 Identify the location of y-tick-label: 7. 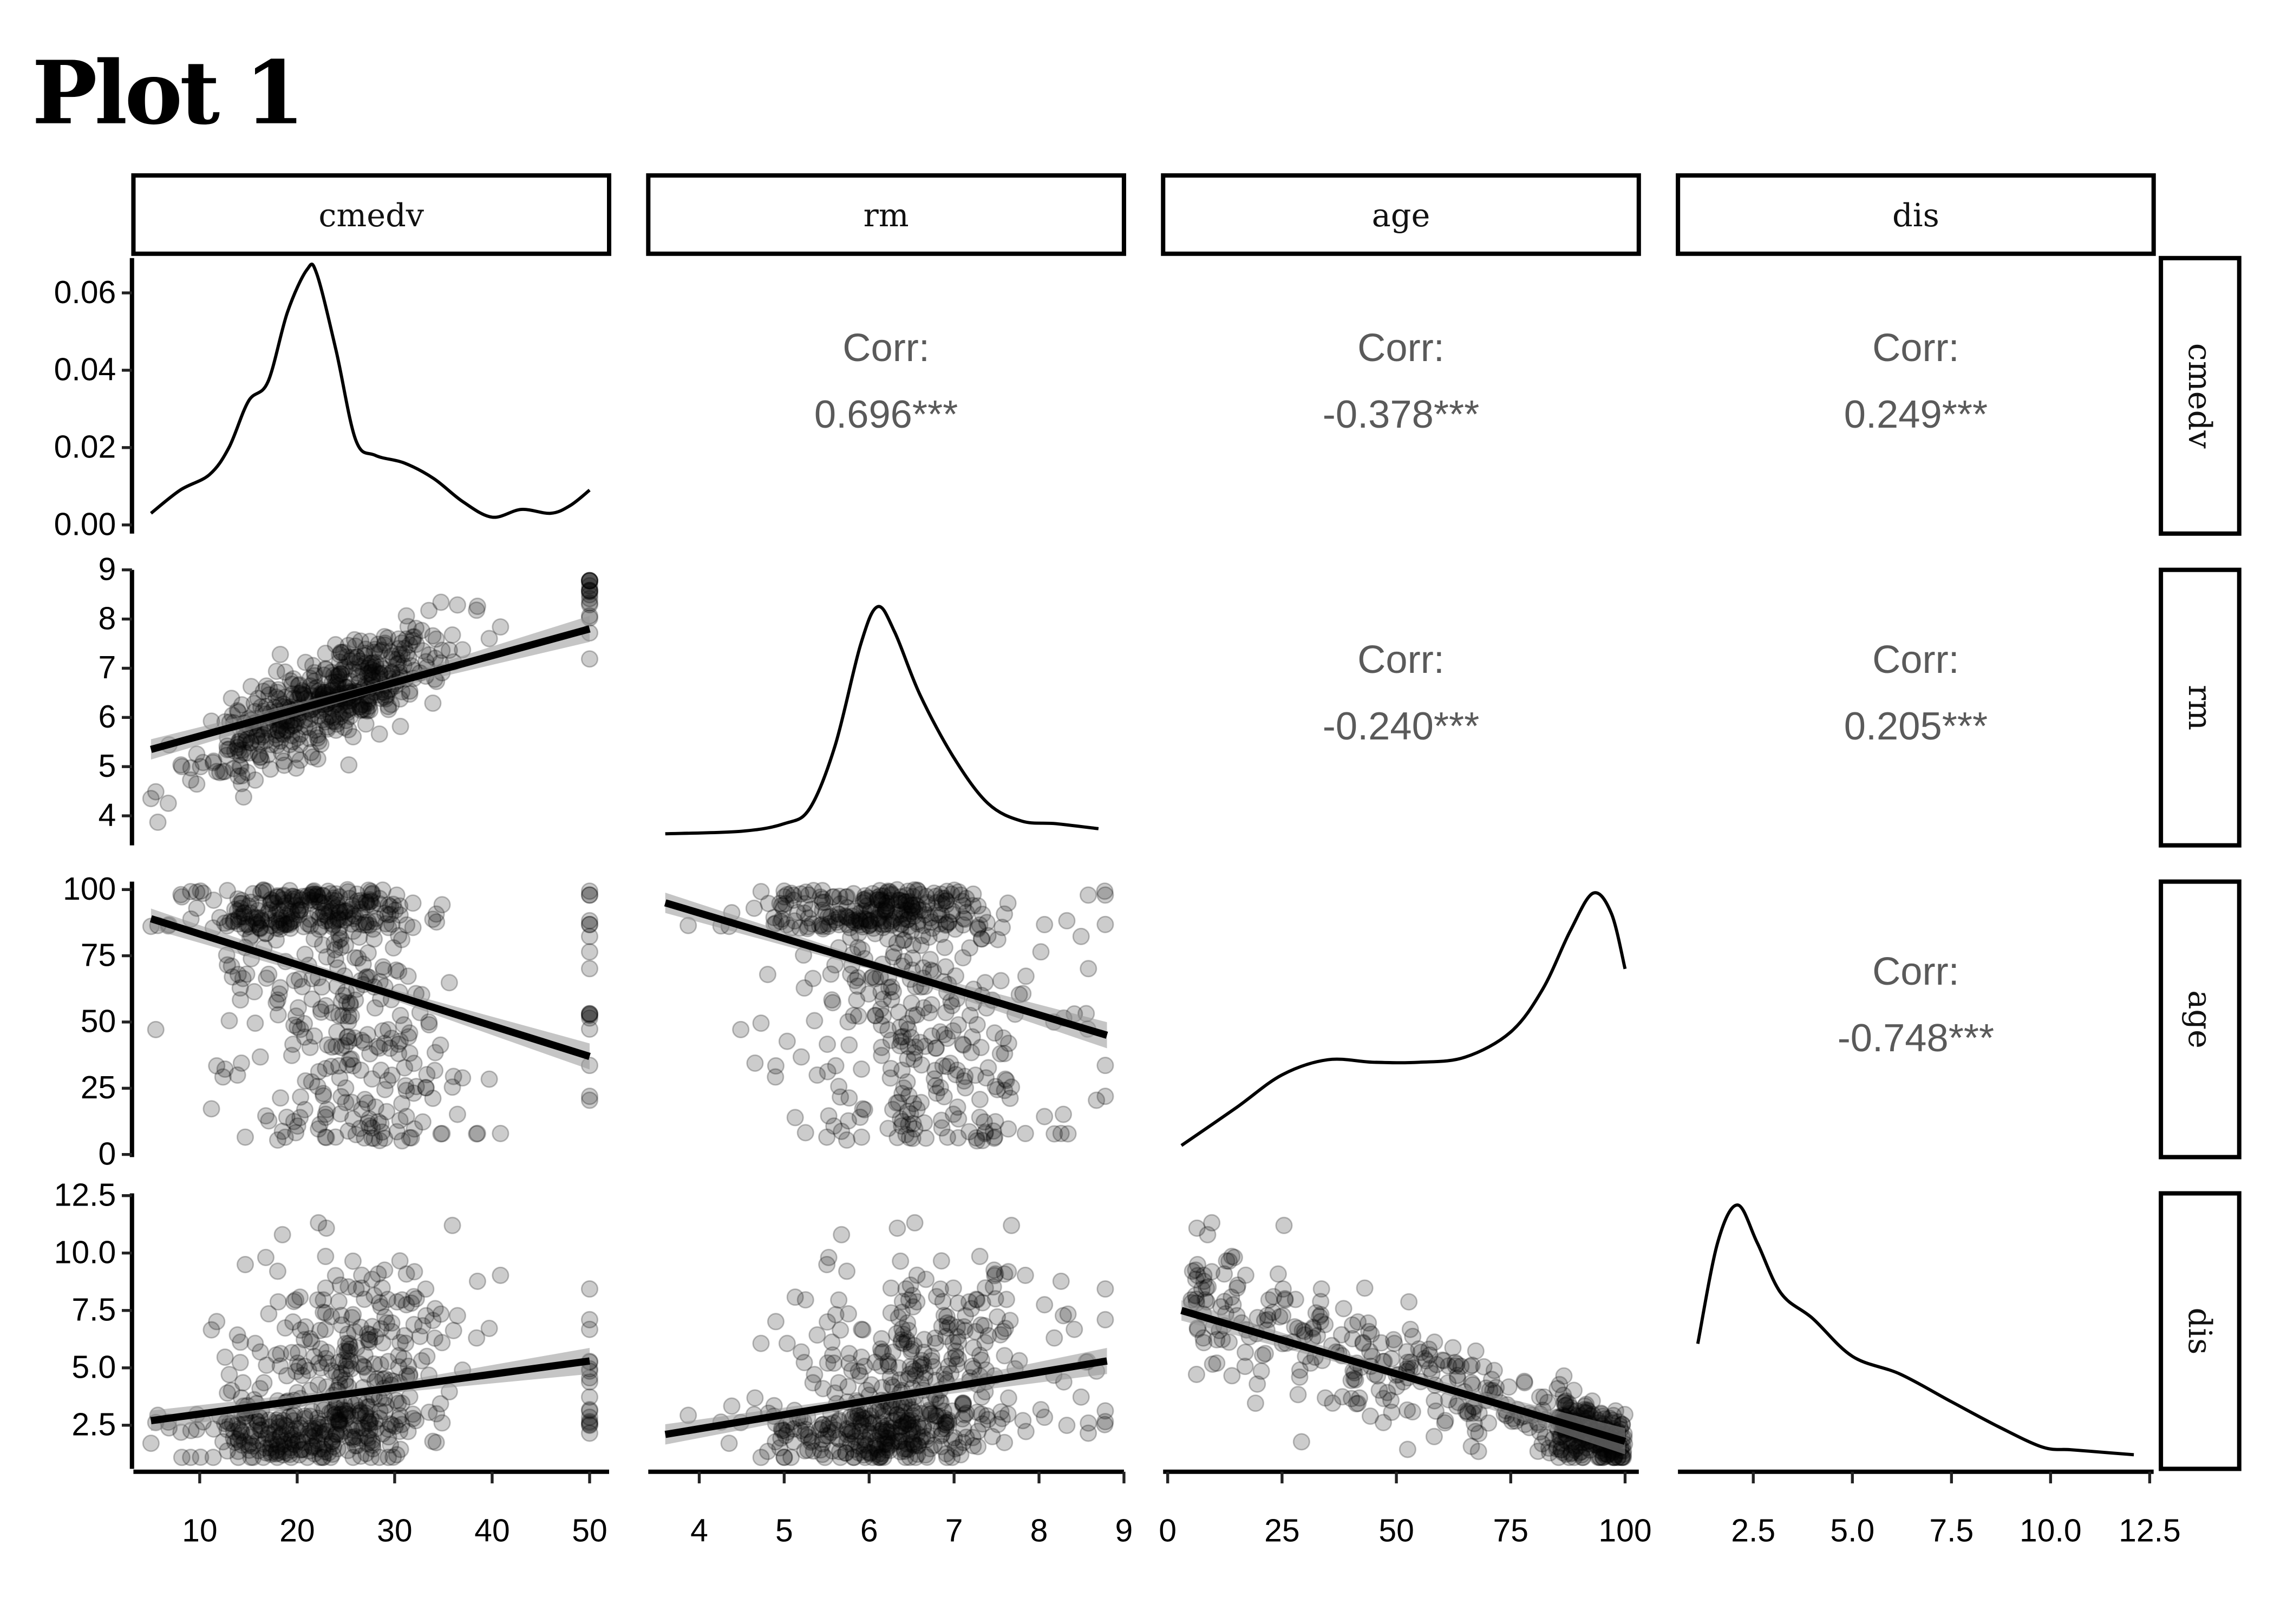
(108, 668).